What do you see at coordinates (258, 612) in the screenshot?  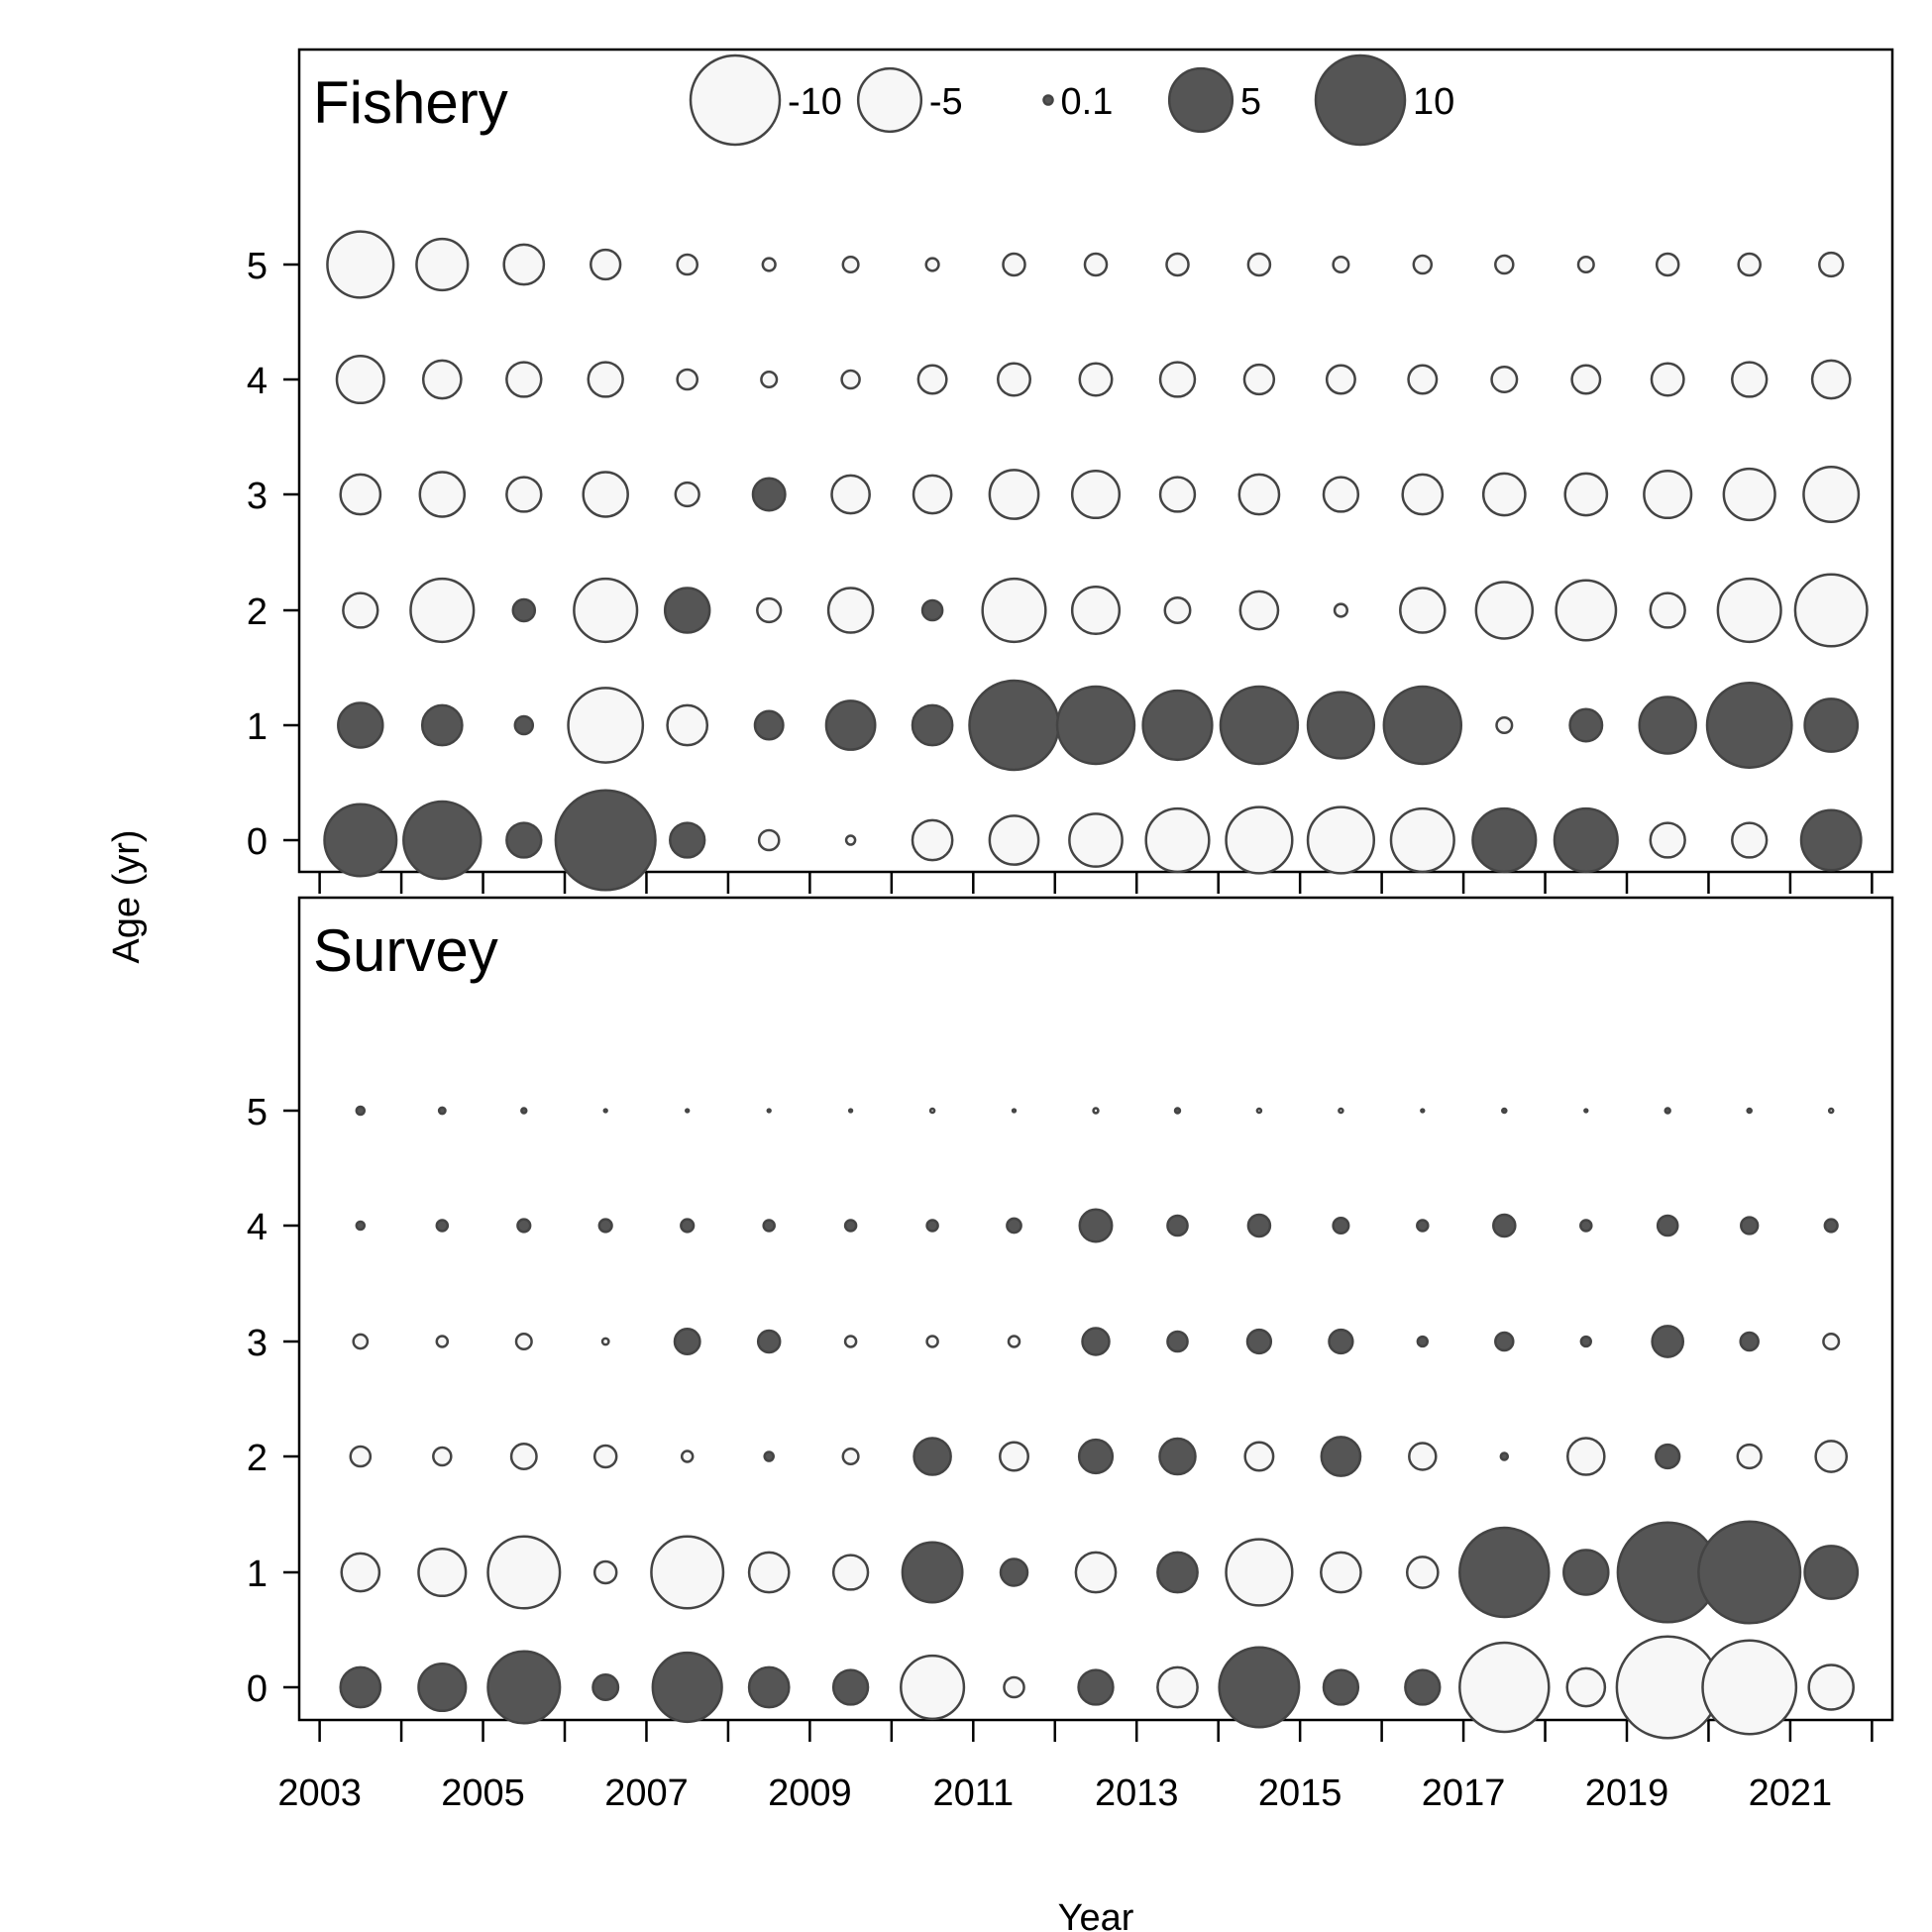 I see `fishery-y-tick-label: 2` at bounding box center [258, 612].